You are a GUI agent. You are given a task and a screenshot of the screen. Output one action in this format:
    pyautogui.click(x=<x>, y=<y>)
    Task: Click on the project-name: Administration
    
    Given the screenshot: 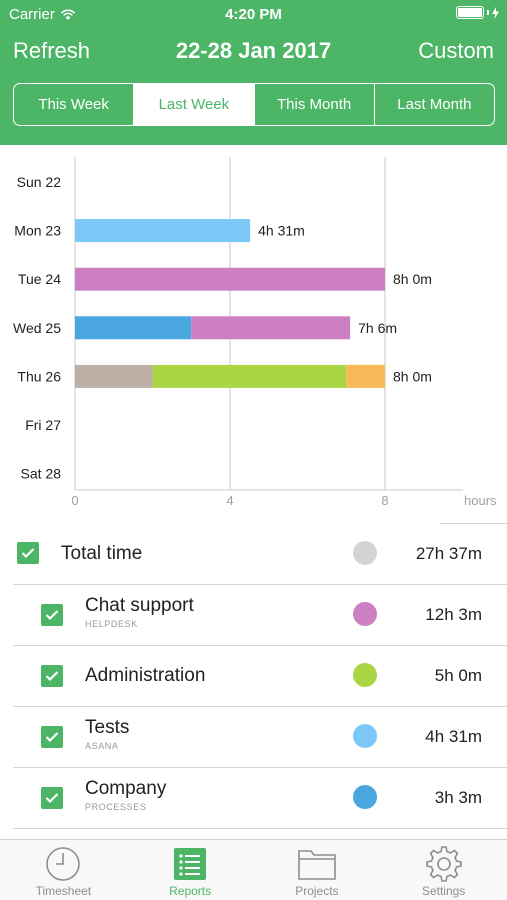 What is the action you would take?
    pyautogui.click(x=145, y=675)
    